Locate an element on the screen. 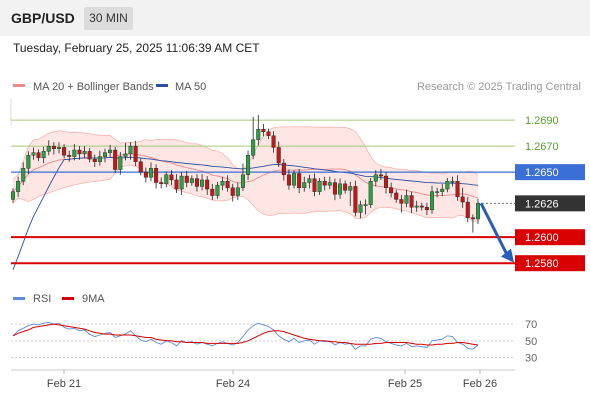 This screenshot has width=590, height=400. current-price-label: 1.2626 is located at coordinates (542, 204).